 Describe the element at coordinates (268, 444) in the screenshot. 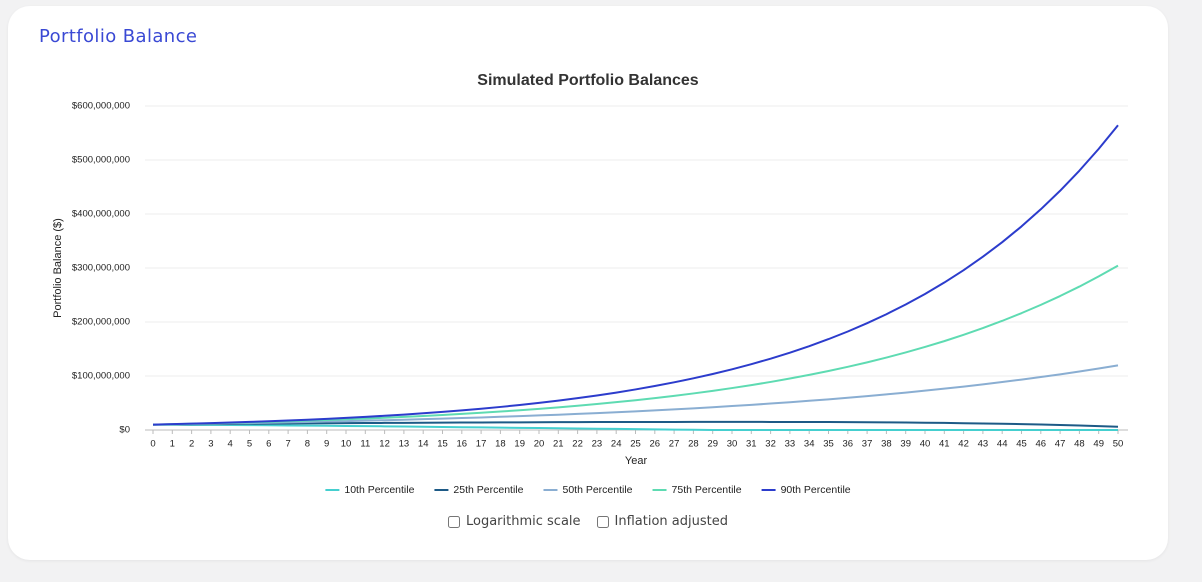

I see `x-tick-label: 6` at that location.